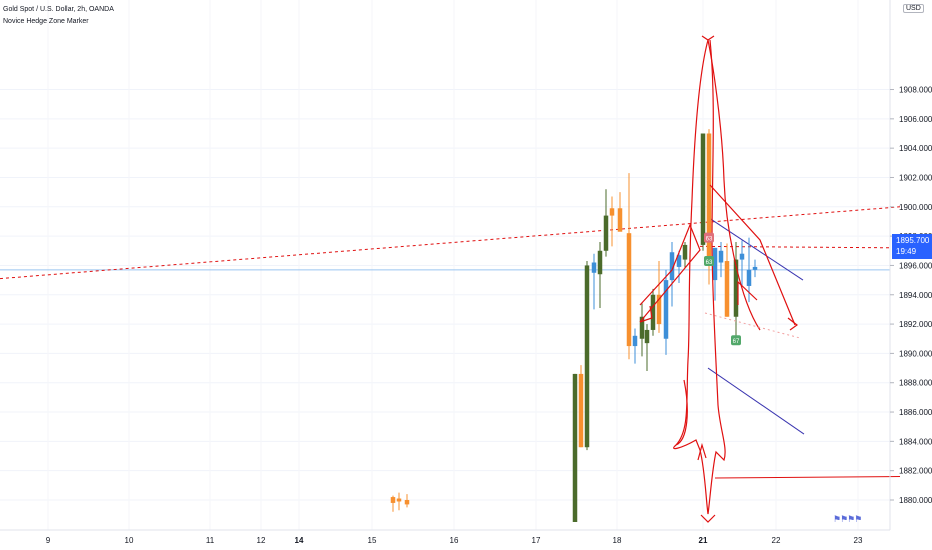  Describe the element at coordinates (906, 251) in the screenshot. I see `bar-countdown: 19:49` at that location.